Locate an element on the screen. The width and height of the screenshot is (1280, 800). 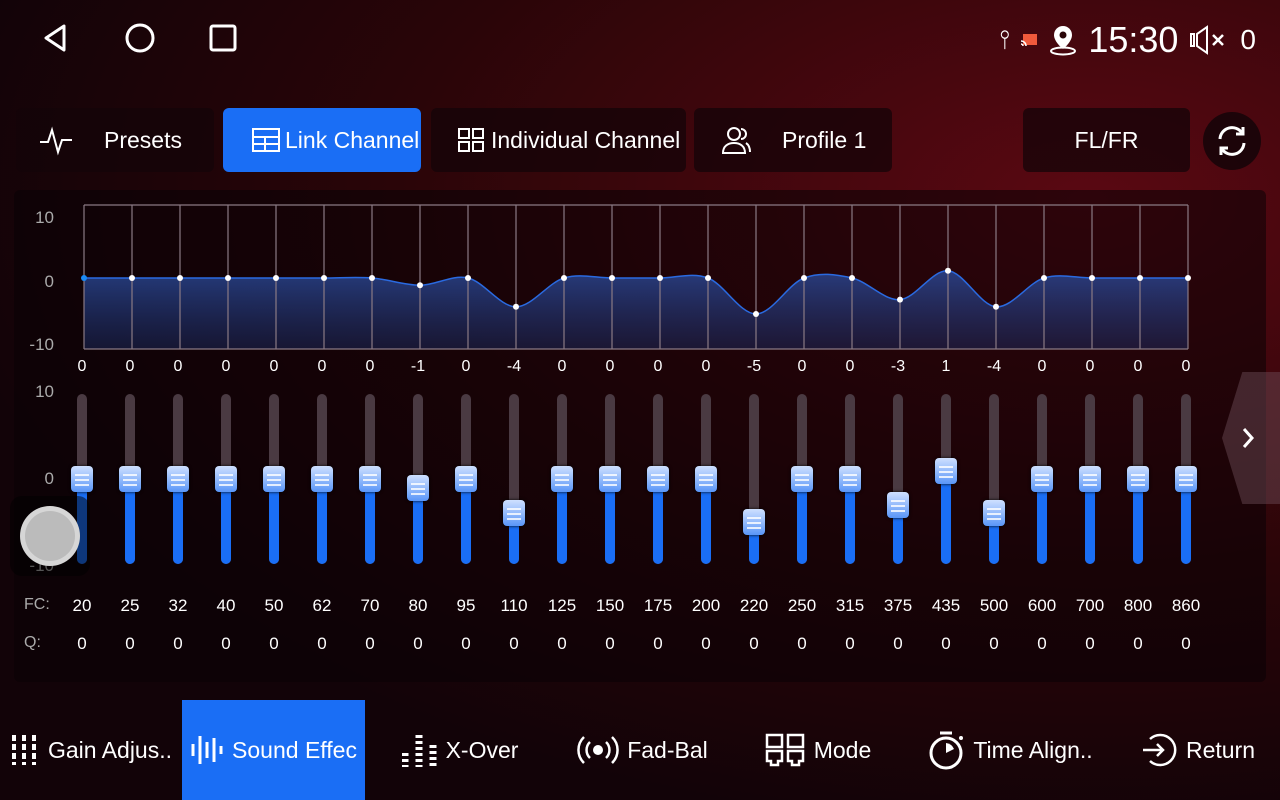
band-frequency: 40 is located at coordinates (226, 605).